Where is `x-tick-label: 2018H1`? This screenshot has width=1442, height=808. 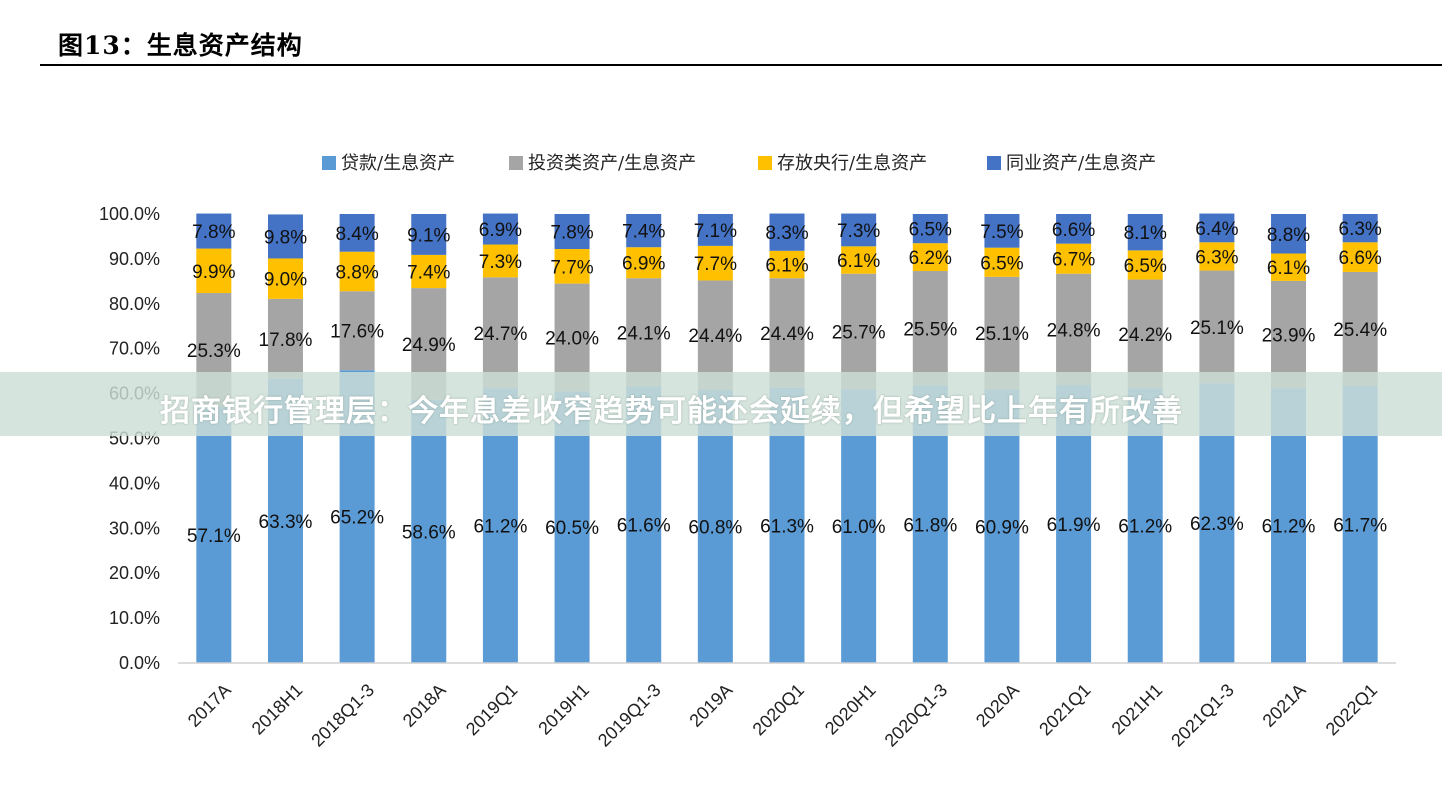
x-tick-label: 2018H1 is located at coordinates (277, 709).